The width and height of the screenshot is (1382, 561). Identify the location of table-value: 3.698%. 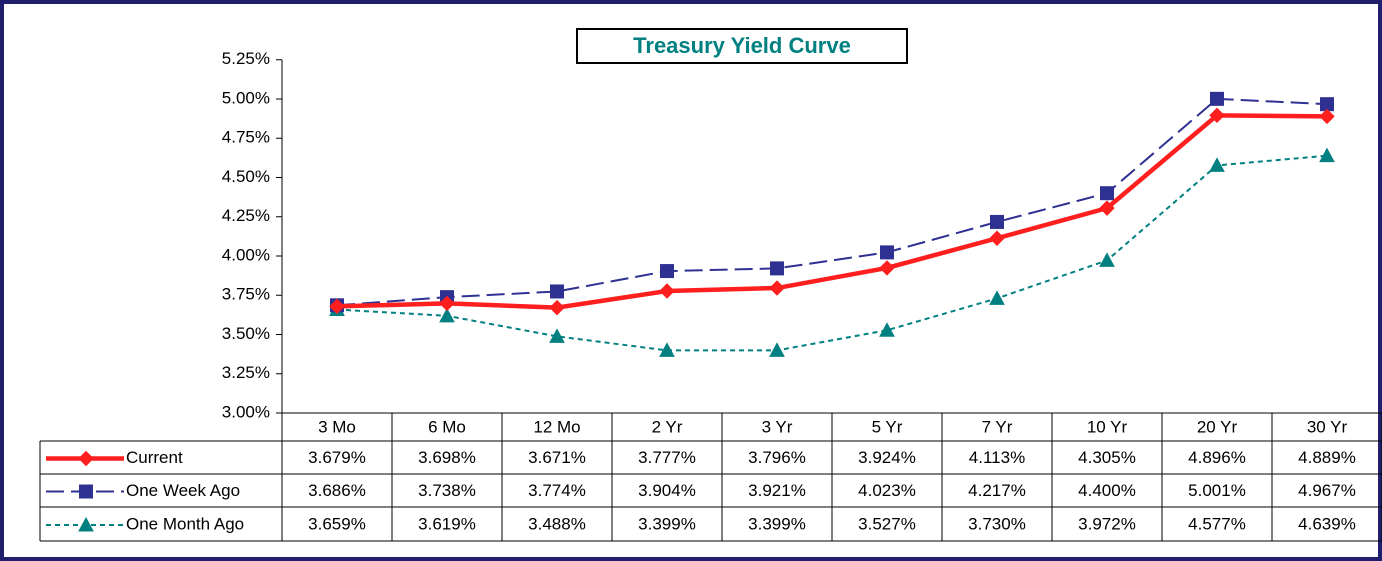
(447, 457).